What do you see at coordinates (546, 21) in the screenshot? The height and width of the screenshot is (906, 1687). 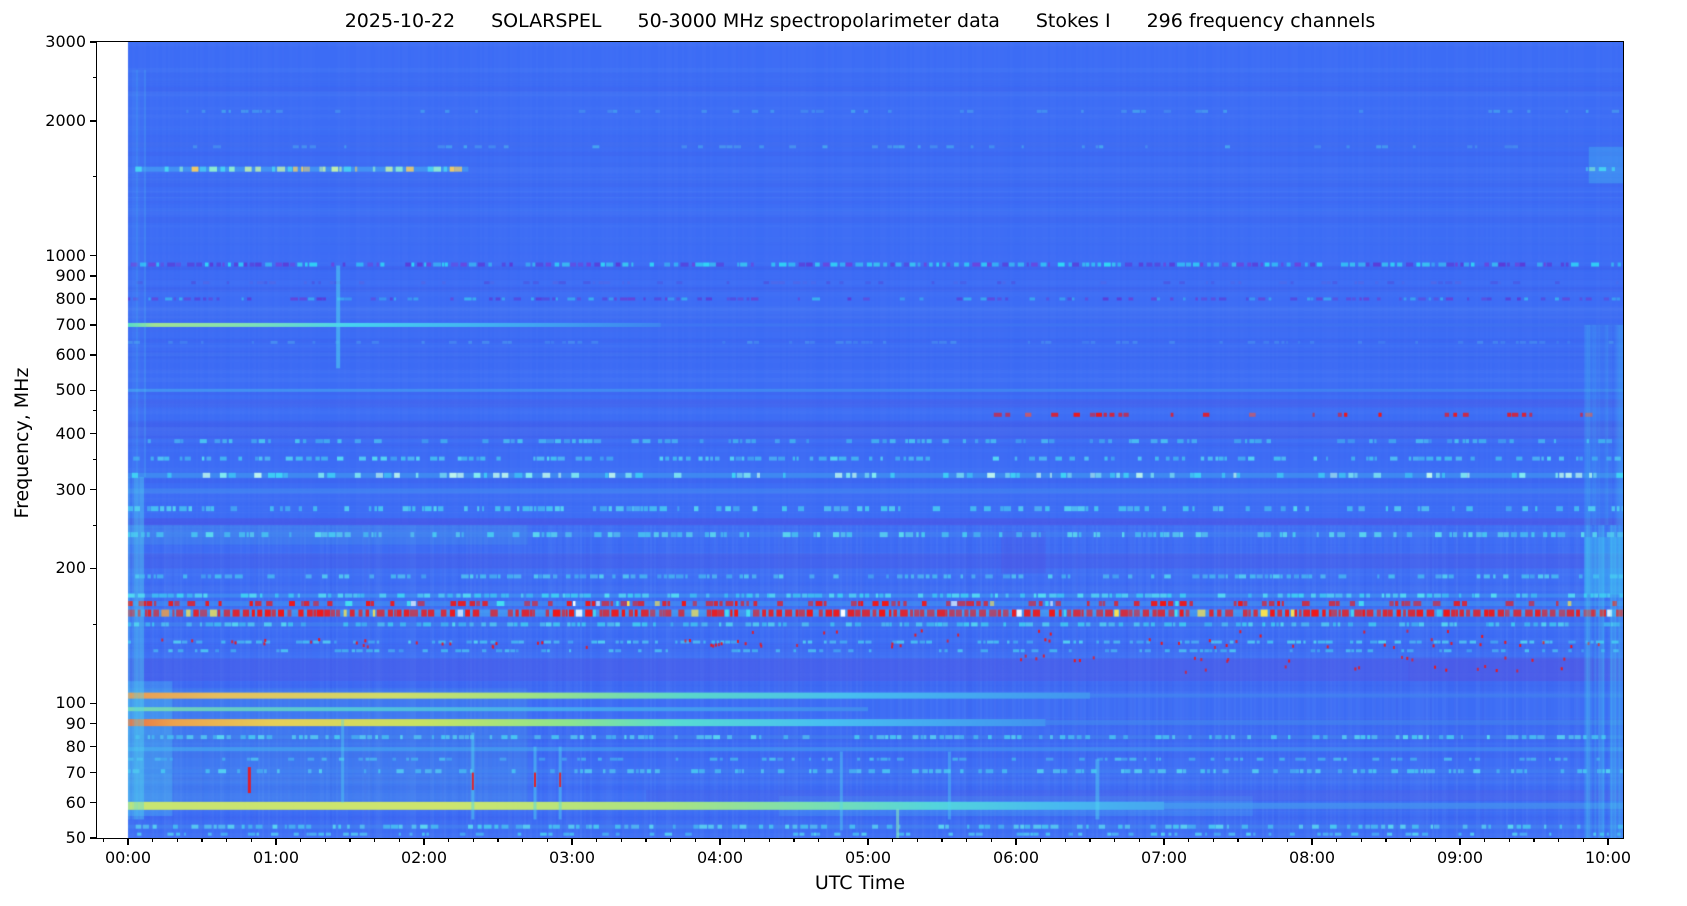 I see `title-instrument: SOLARSPEL` at bounding box center [546, 21].